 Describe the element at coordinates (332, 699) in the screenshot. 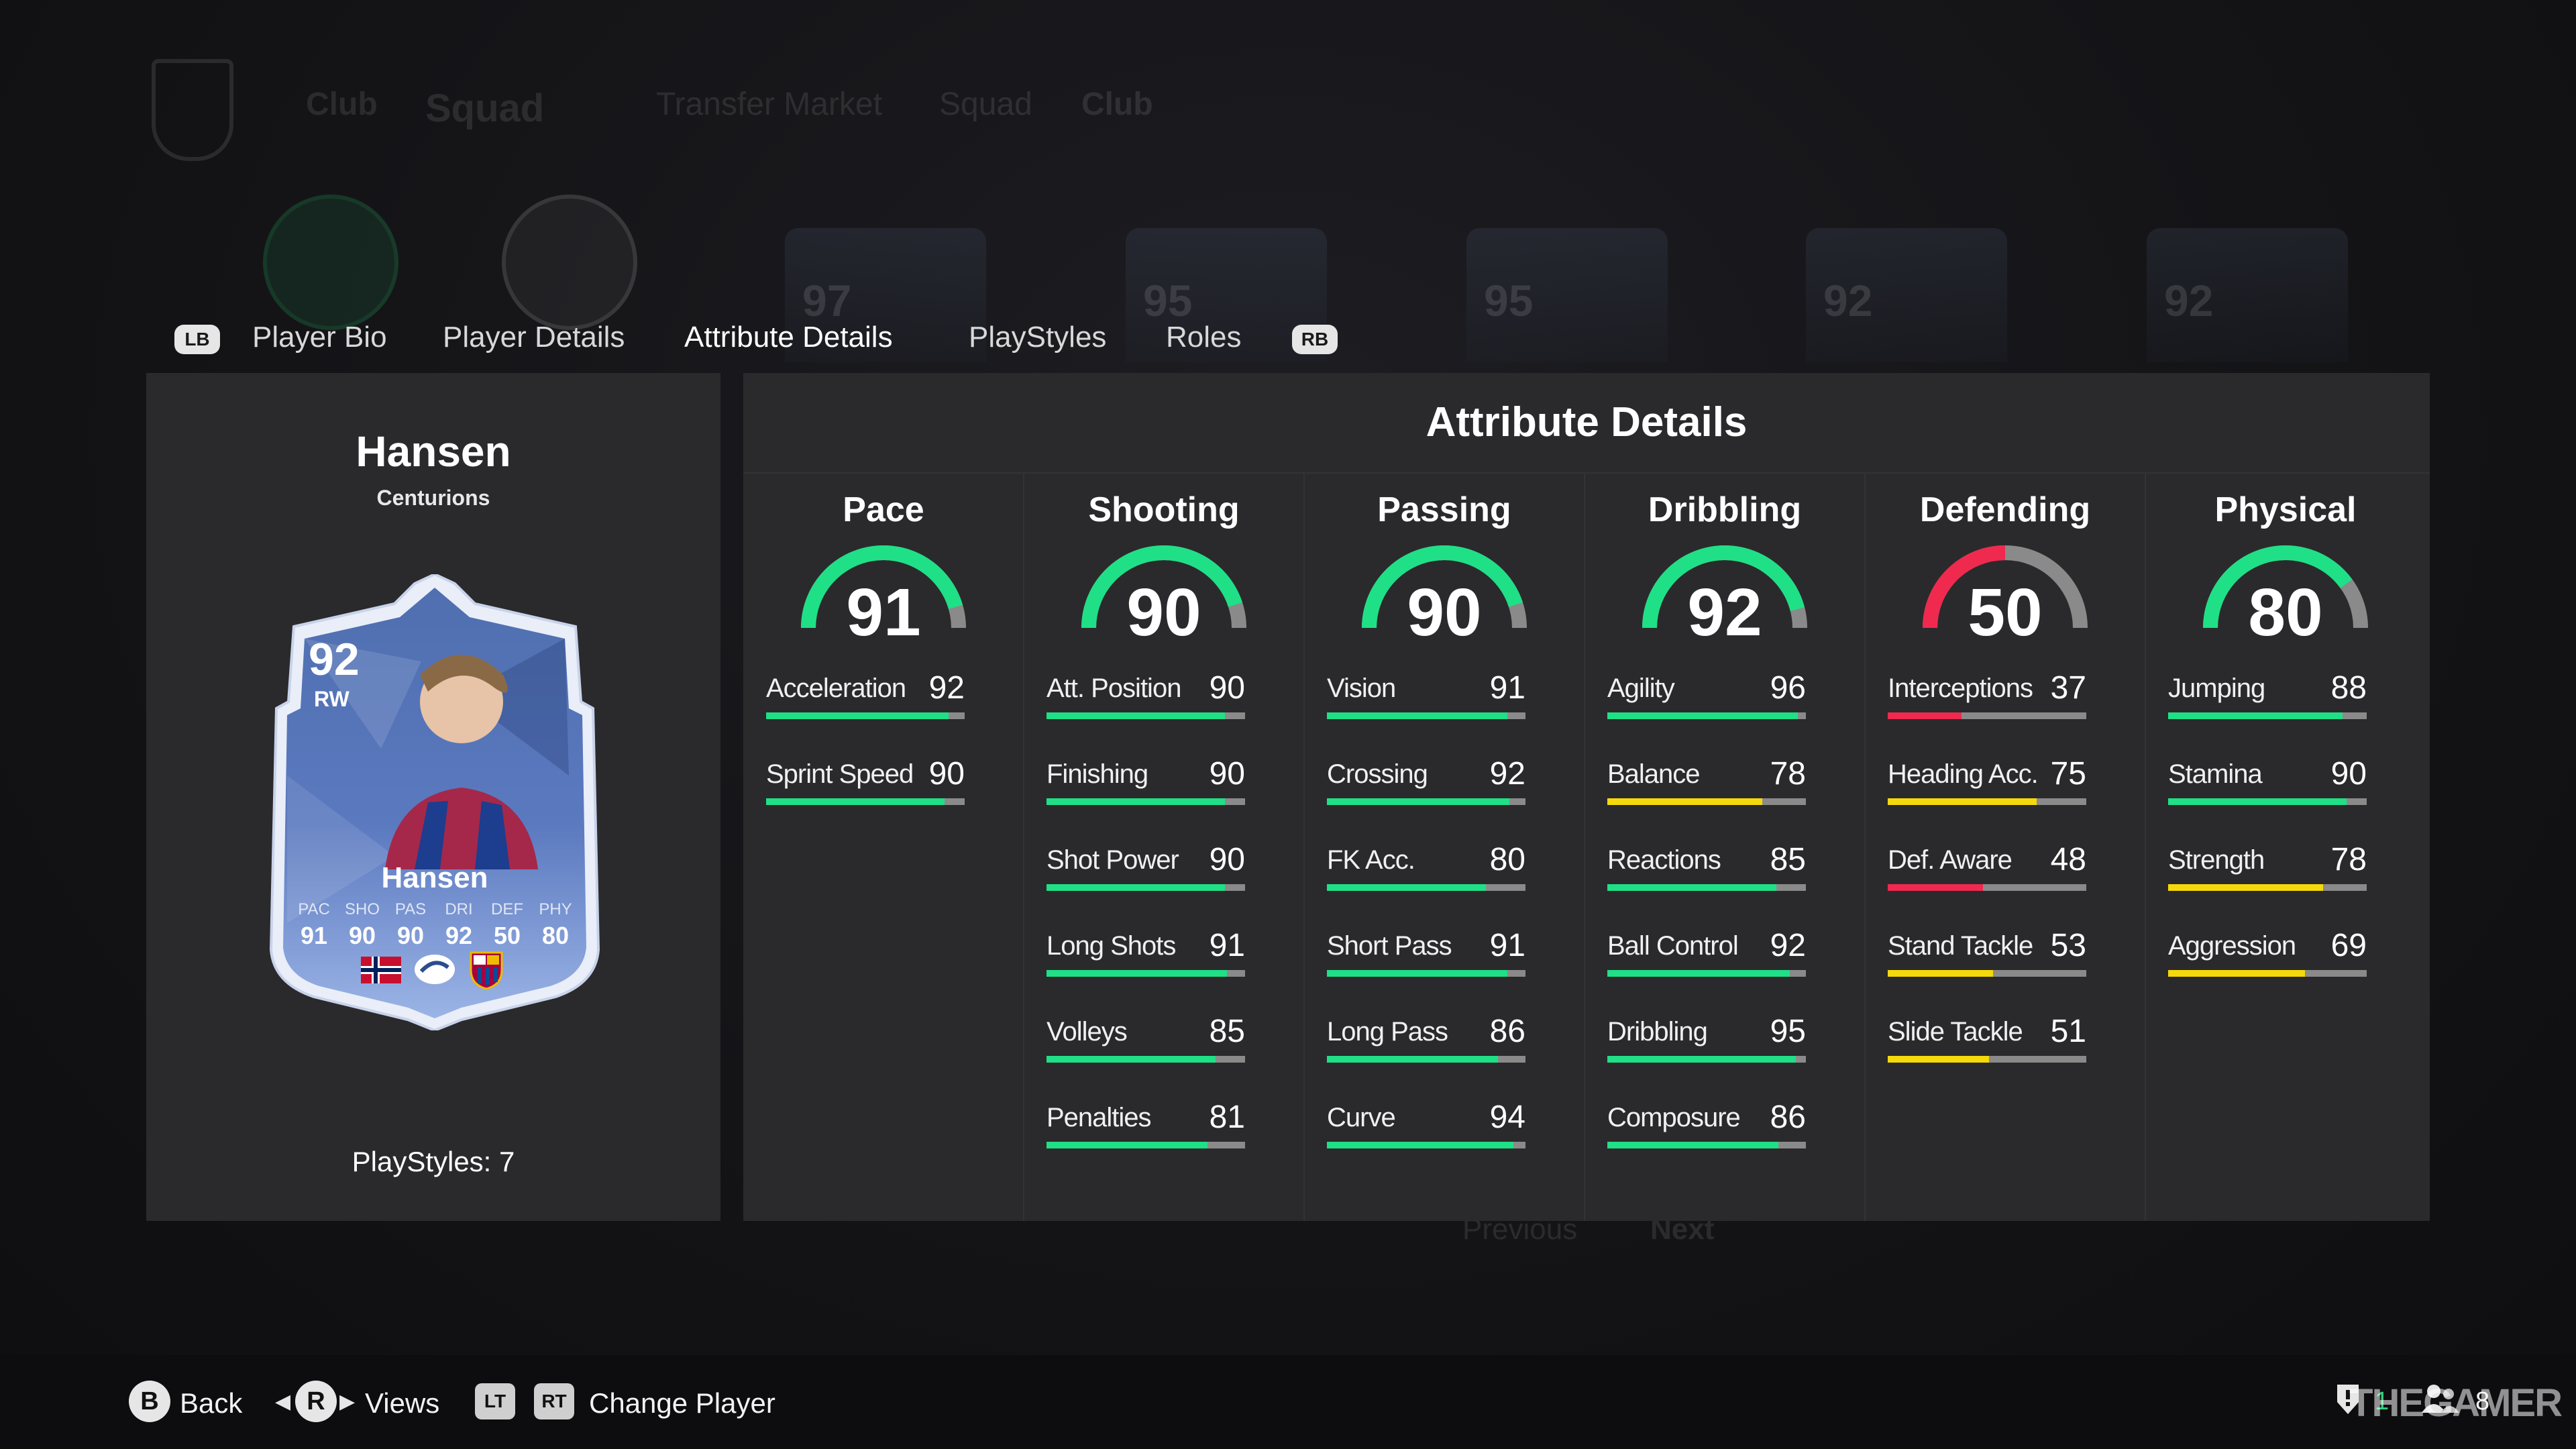

I see `card-position: RW` at that location.